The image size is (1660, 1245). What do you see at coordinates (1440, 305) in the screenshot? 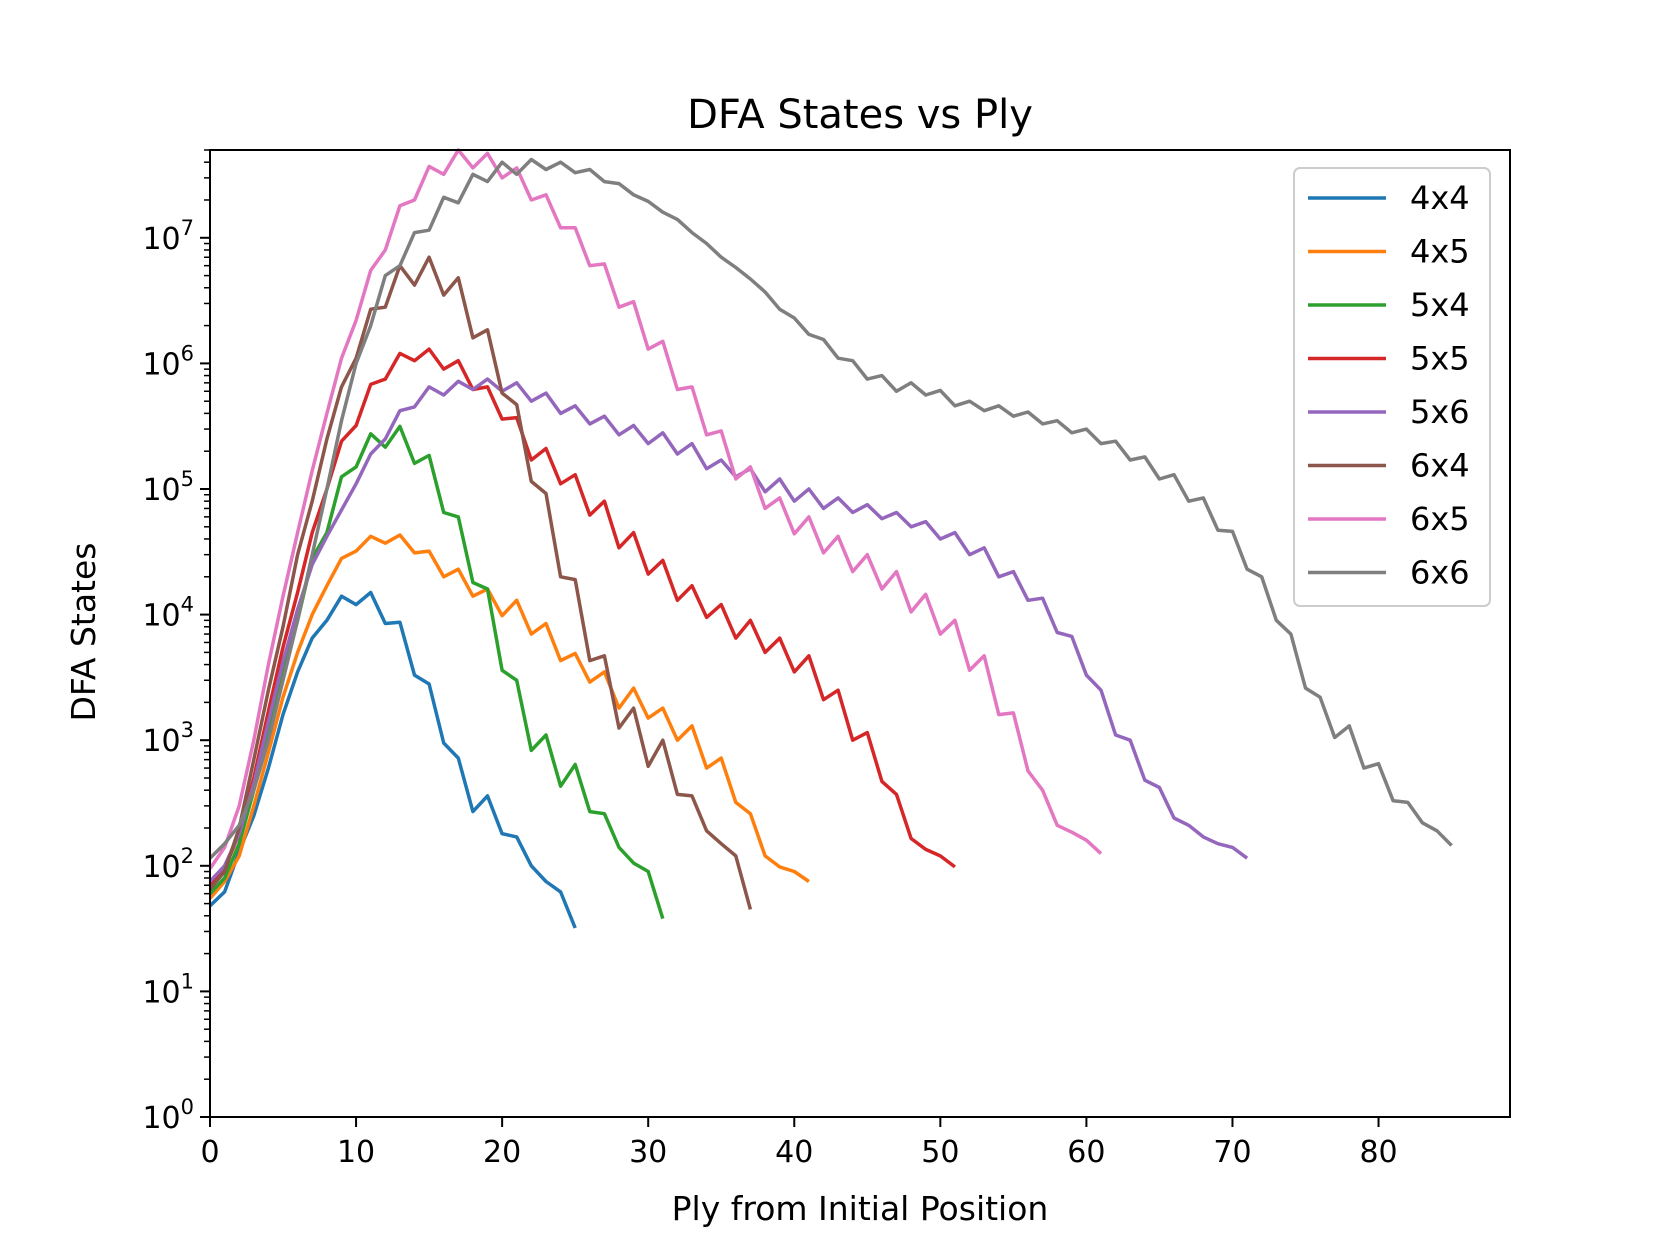
I see `legend-label-5x4: 5x4` at bounding box center [1440, 305].